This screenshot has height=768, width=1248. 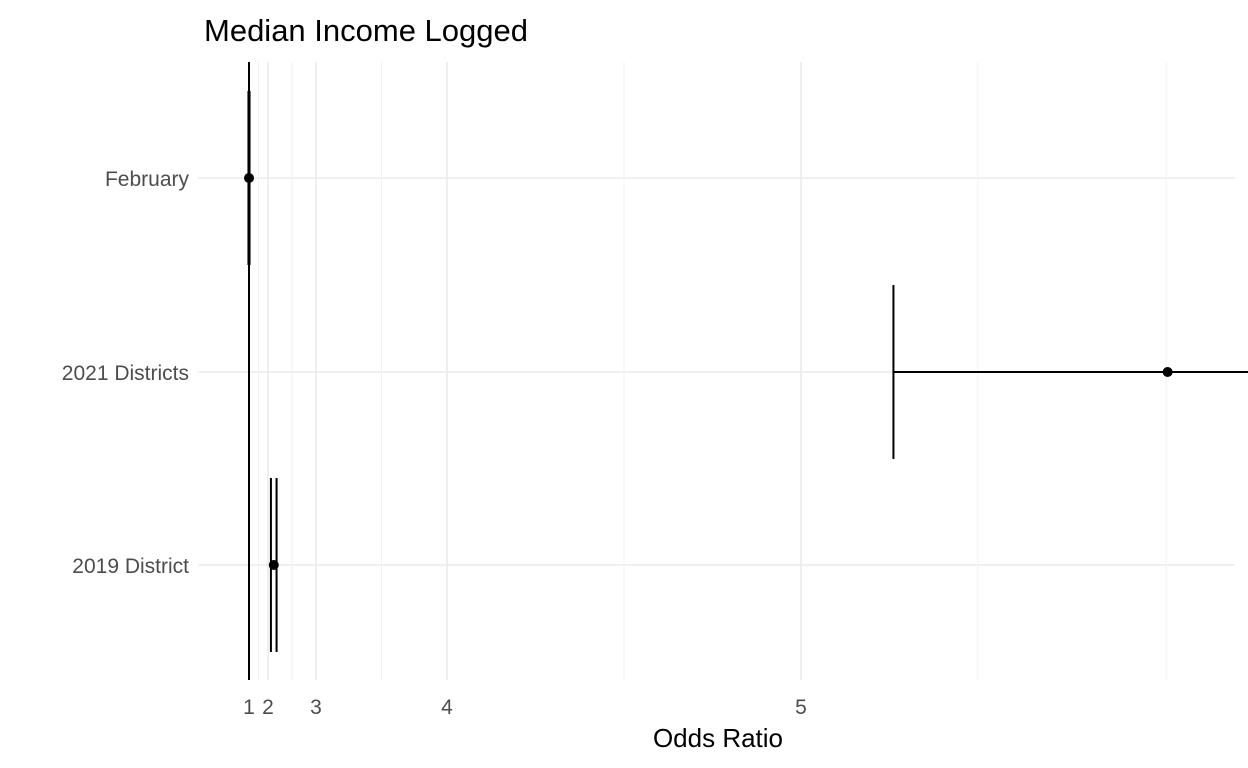 I want to click on y-axis: February 2021 Districts 2019 District, so click(x=126, y=373).